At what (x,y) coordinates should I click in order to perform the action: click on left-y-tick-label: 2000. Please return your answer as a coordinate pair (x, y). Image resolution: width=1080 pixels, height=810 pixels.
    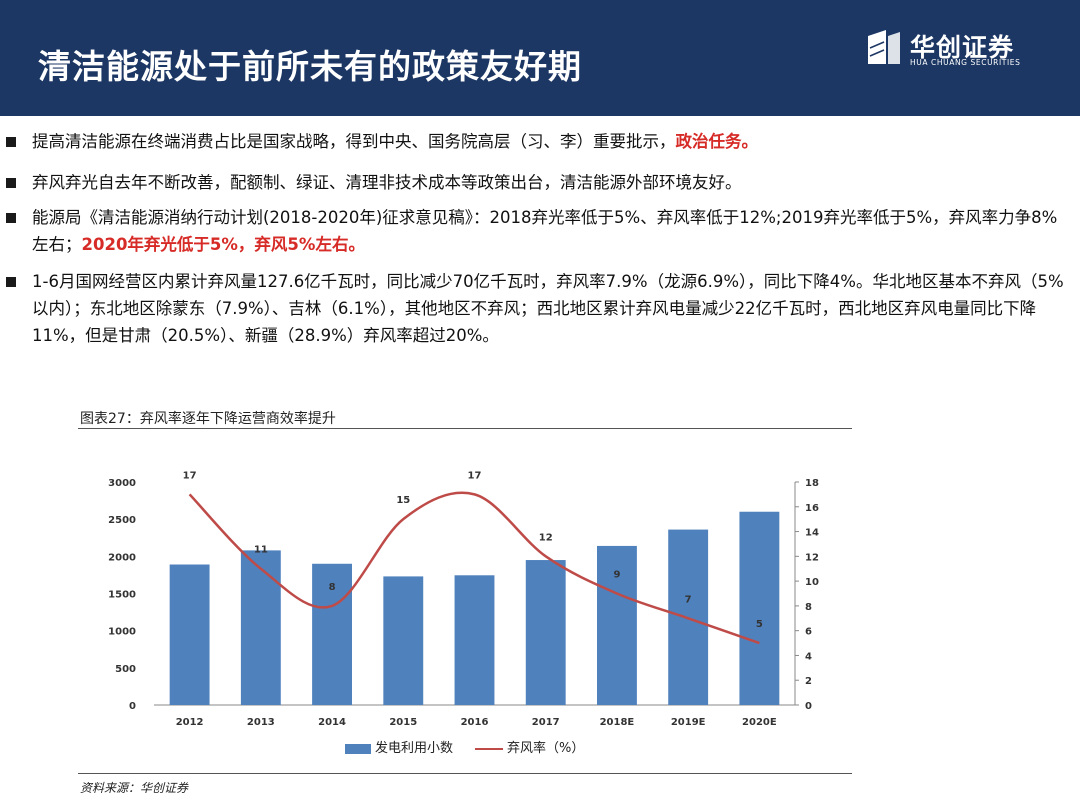
    Looking at the image, I should click on (122, 557).